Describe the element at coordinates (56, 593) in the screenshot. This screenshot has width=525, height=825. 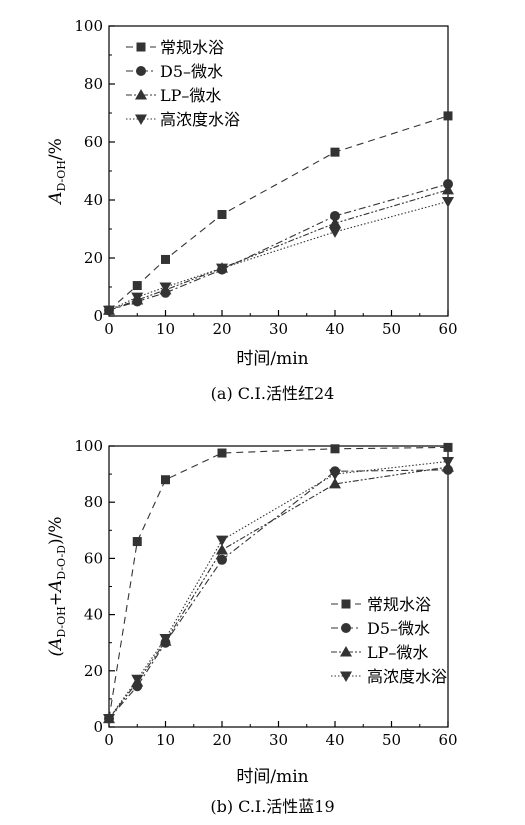
I see `y-axis-title-part: +A` at that location.